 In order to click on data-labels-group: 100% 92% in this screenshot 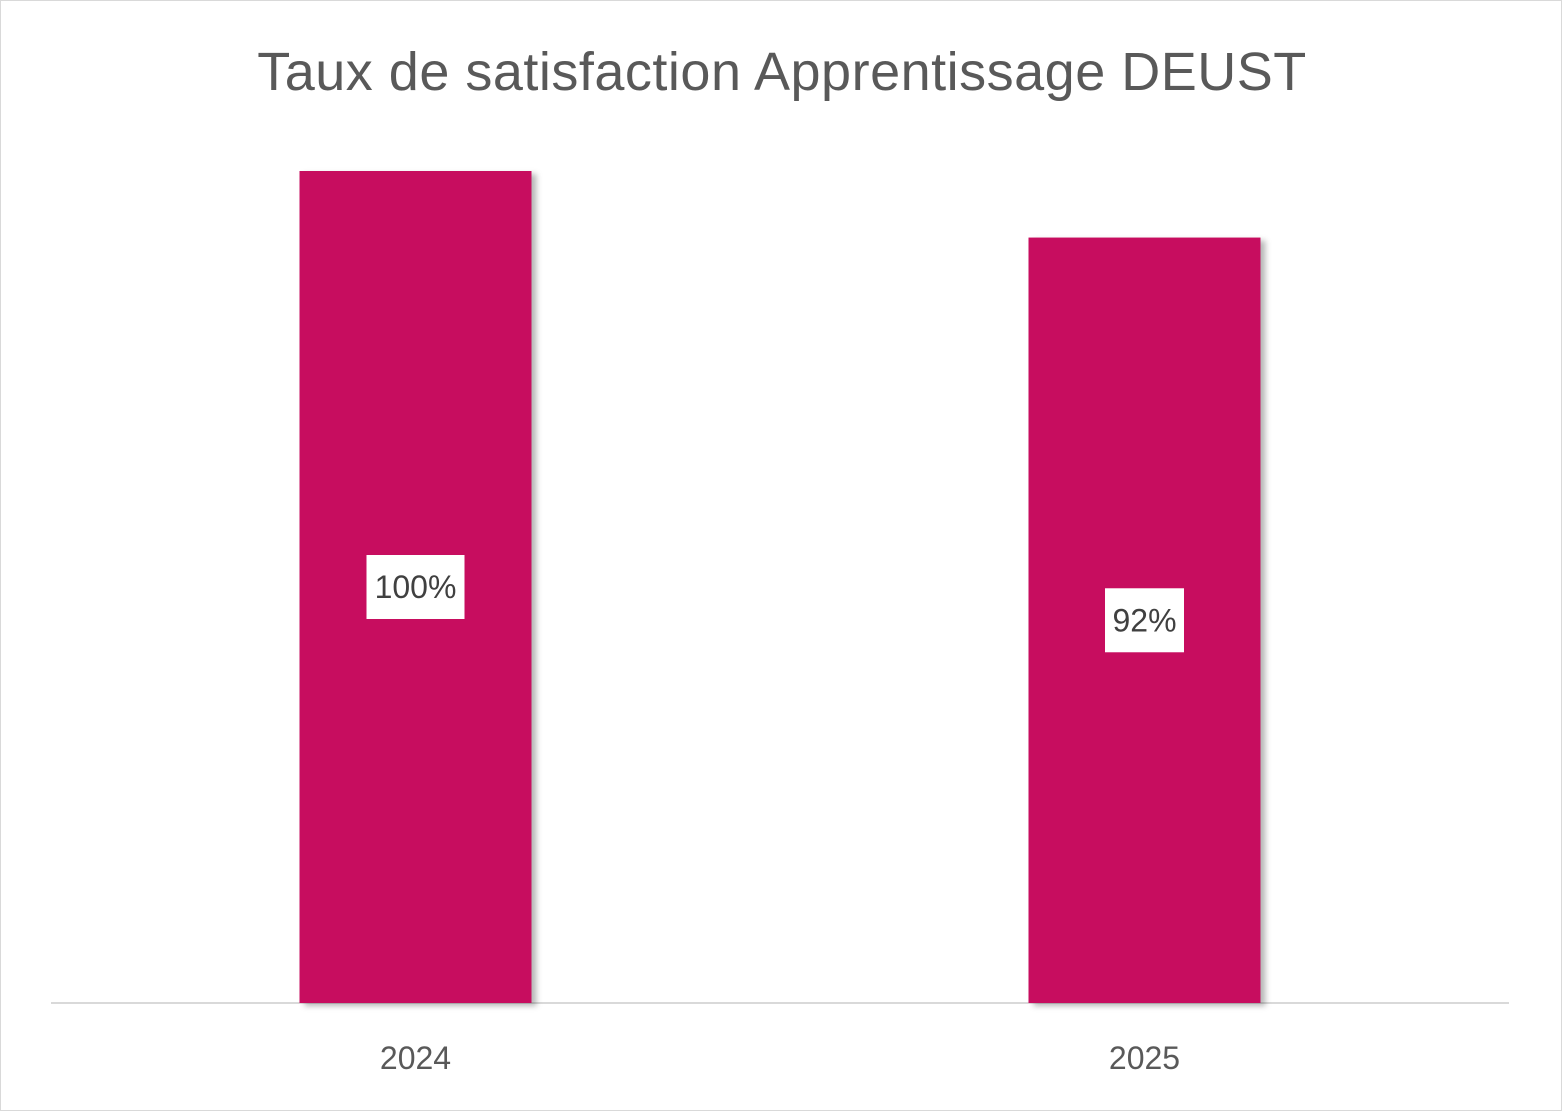, I will do `click(775, 604)`.